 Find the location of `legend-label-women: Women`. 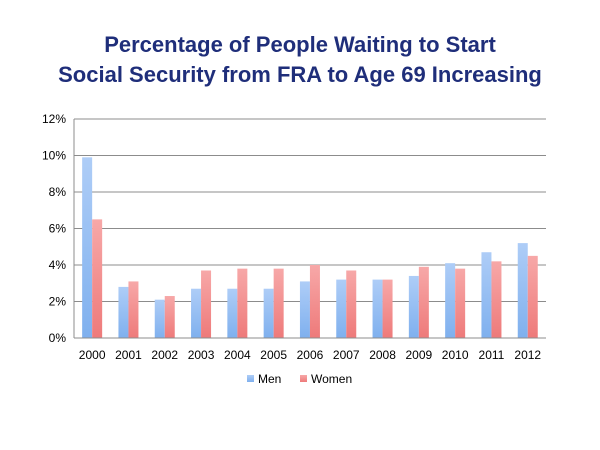

legend-label-women: Women is located at coordinates (331, 379).